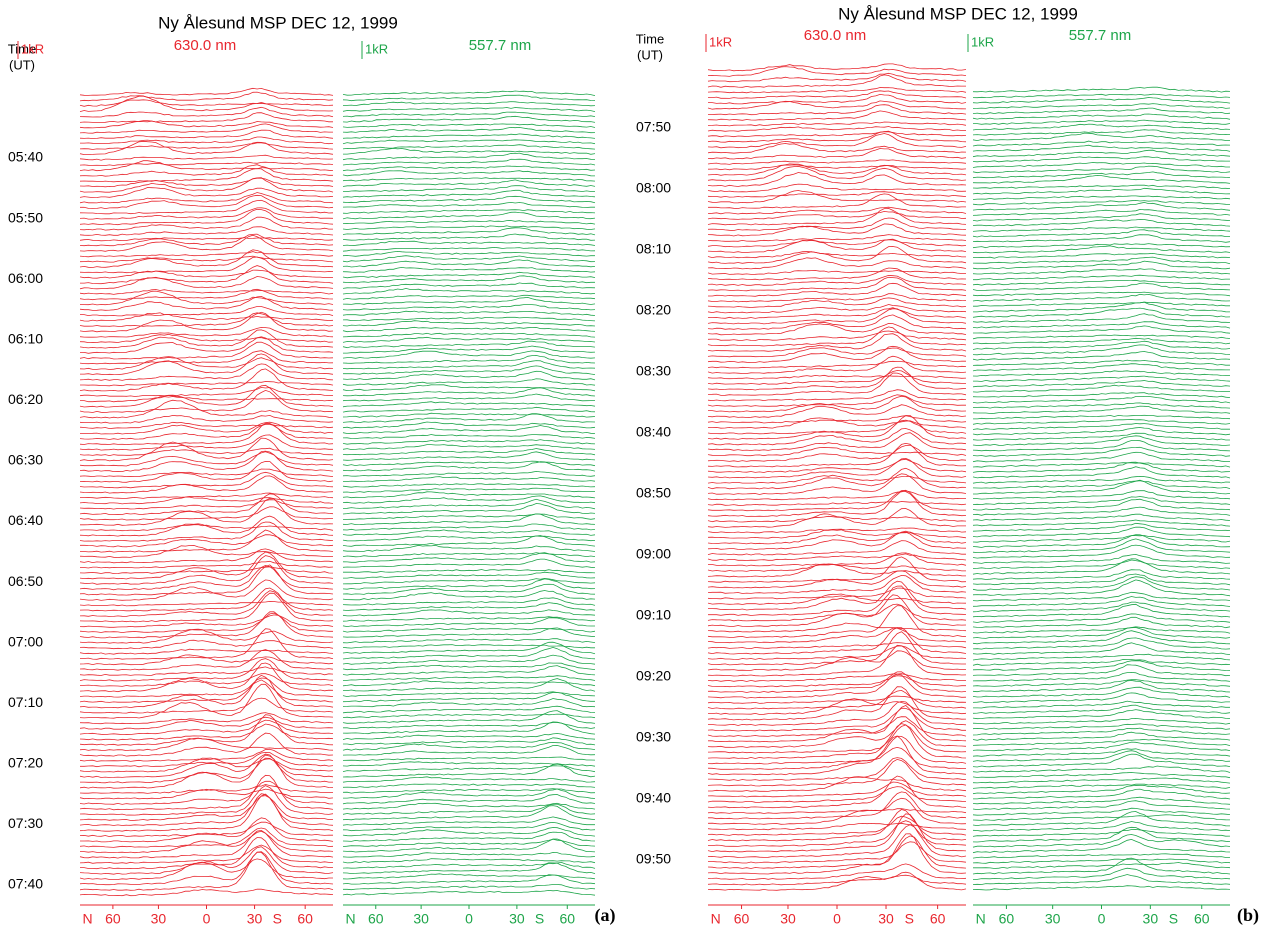  Describe the element at coordinates (25, 520) in the screenshot. I see `time-label: 06:40` at that location.